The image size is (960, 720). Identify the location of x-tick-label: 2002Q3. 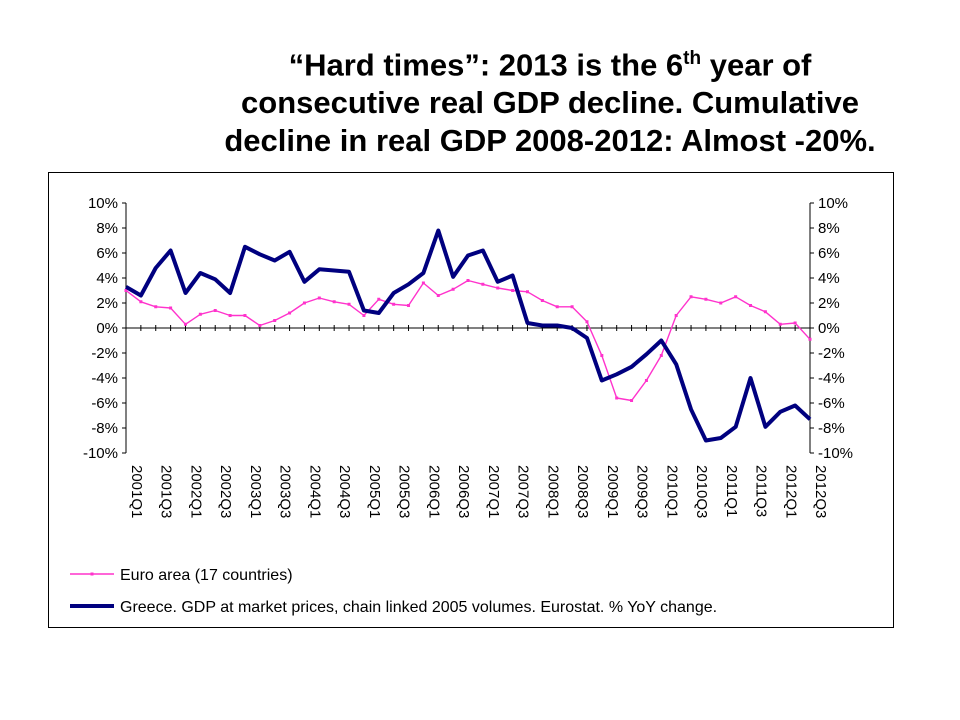
(225, 491).